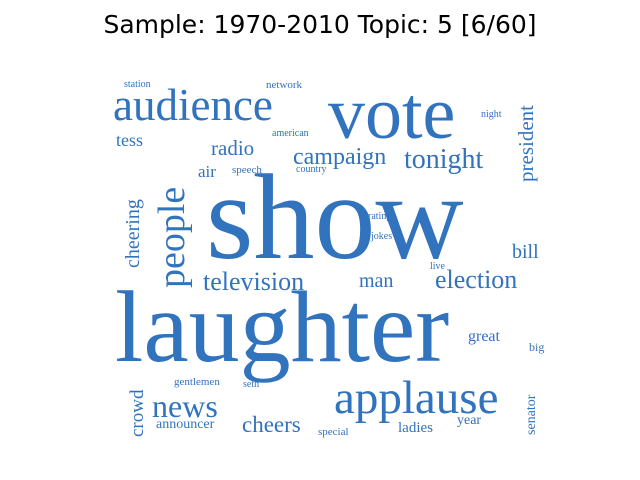 Image resolution: width=640 pixels, height=480 pixels. Describe the element at coordinates (133, 233) in the screenshot. I see `word-cheering: cheering` at that location.